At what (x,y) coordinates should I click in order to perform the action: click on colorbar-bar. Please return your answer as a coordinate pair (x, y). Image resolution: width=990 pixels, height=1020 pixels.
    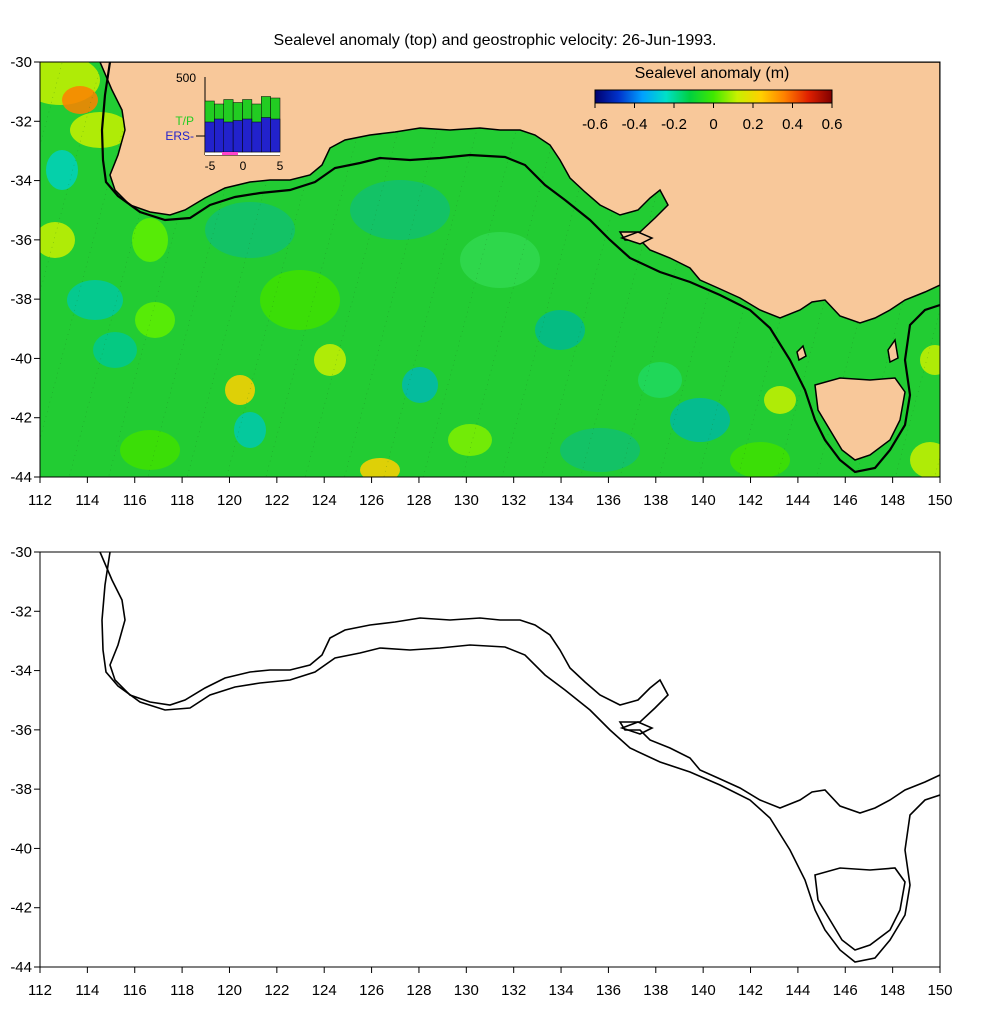
    Looking at the image, I should click on (713, 96).